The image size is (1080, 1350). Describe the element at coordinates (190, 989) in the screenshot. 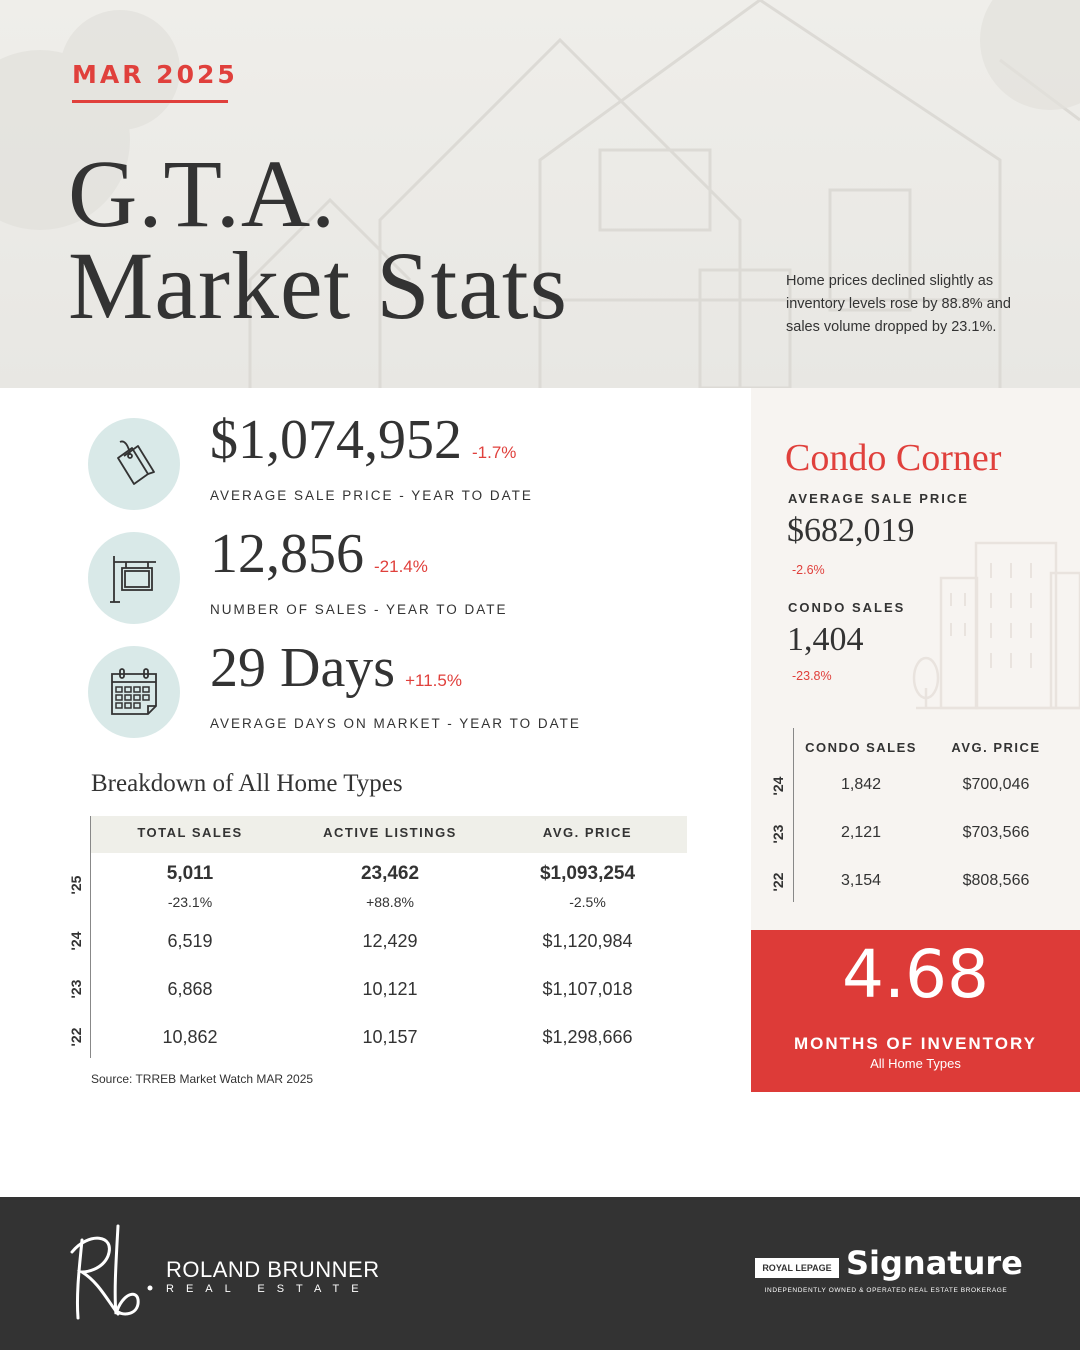

I see `total-sales-cell: 6,868` at that location.